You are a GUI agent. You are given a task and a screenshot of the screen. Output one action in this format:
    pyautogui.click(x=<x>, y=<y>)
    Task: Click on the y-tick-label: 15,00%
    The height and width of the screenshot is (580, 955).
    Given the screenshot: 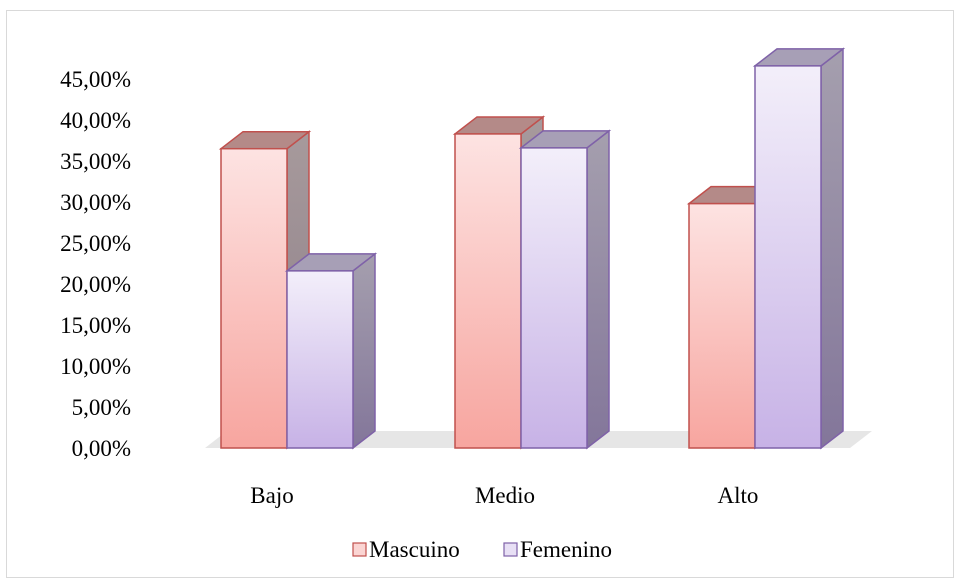 What is the action you would take?
    pyautogui.click(x=95, y=325)
    